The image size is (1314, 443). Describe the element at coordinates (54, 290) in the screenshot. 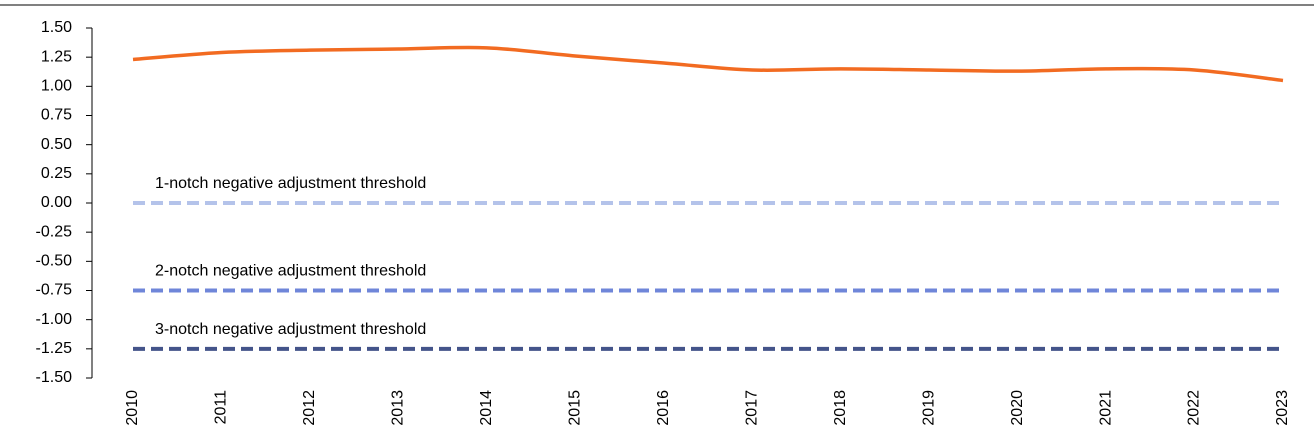

I see `y-tick-label: -0.75` at that location.